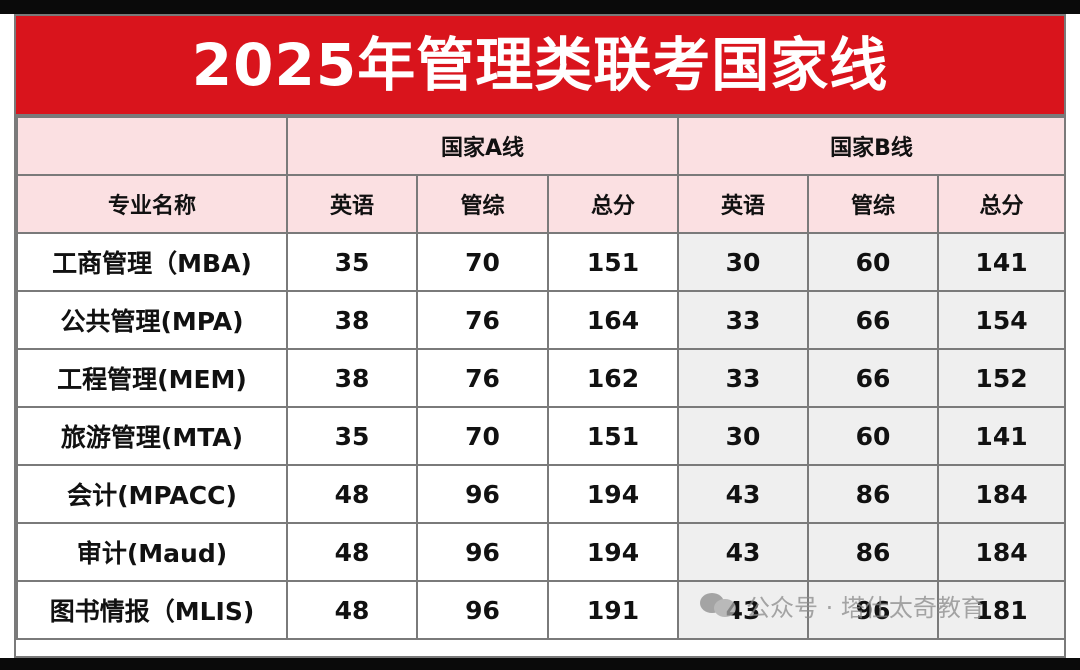  I want to click on b-total-header: 总分, so click(1001, 204).